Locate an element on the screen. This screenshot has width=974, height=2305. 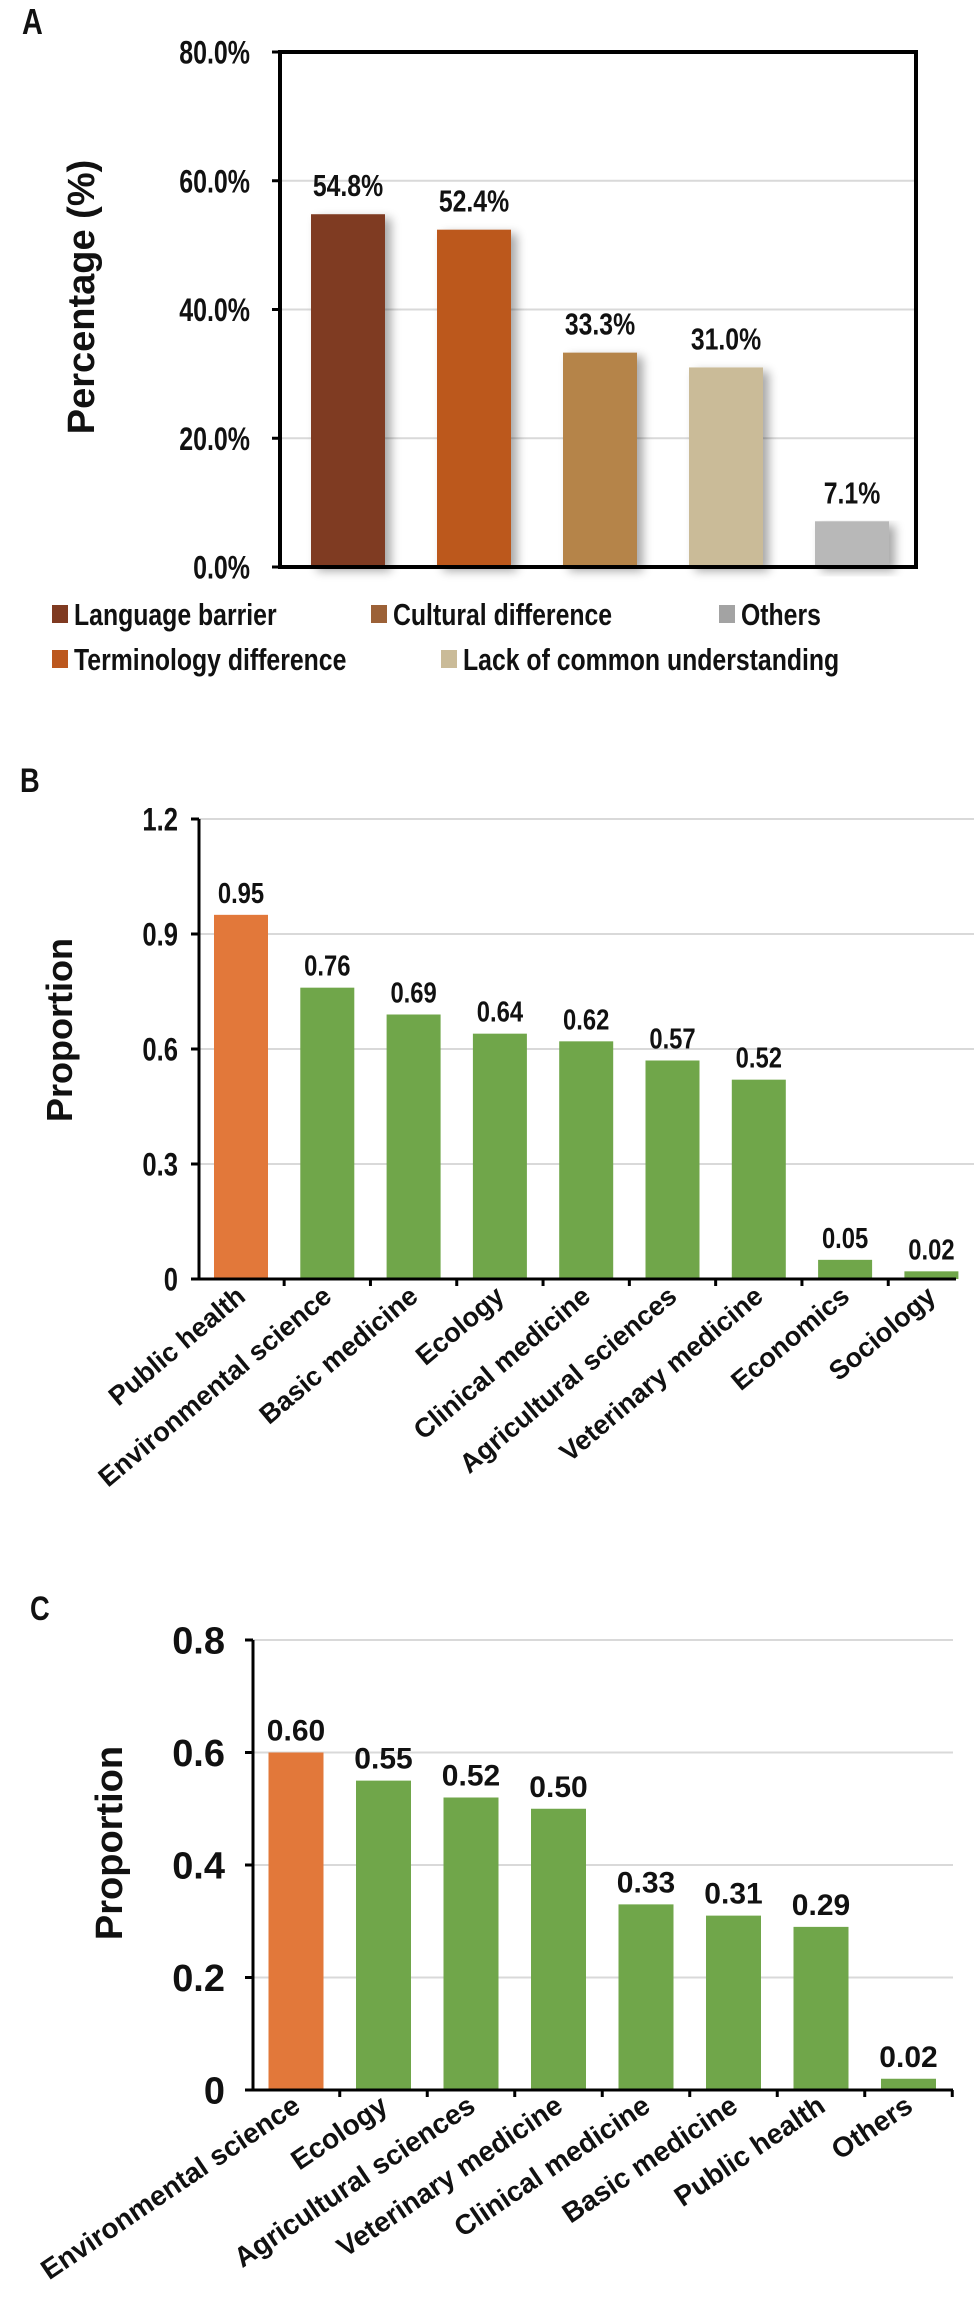
legend-label: Cultural difference is located at coordinates (502, 614).